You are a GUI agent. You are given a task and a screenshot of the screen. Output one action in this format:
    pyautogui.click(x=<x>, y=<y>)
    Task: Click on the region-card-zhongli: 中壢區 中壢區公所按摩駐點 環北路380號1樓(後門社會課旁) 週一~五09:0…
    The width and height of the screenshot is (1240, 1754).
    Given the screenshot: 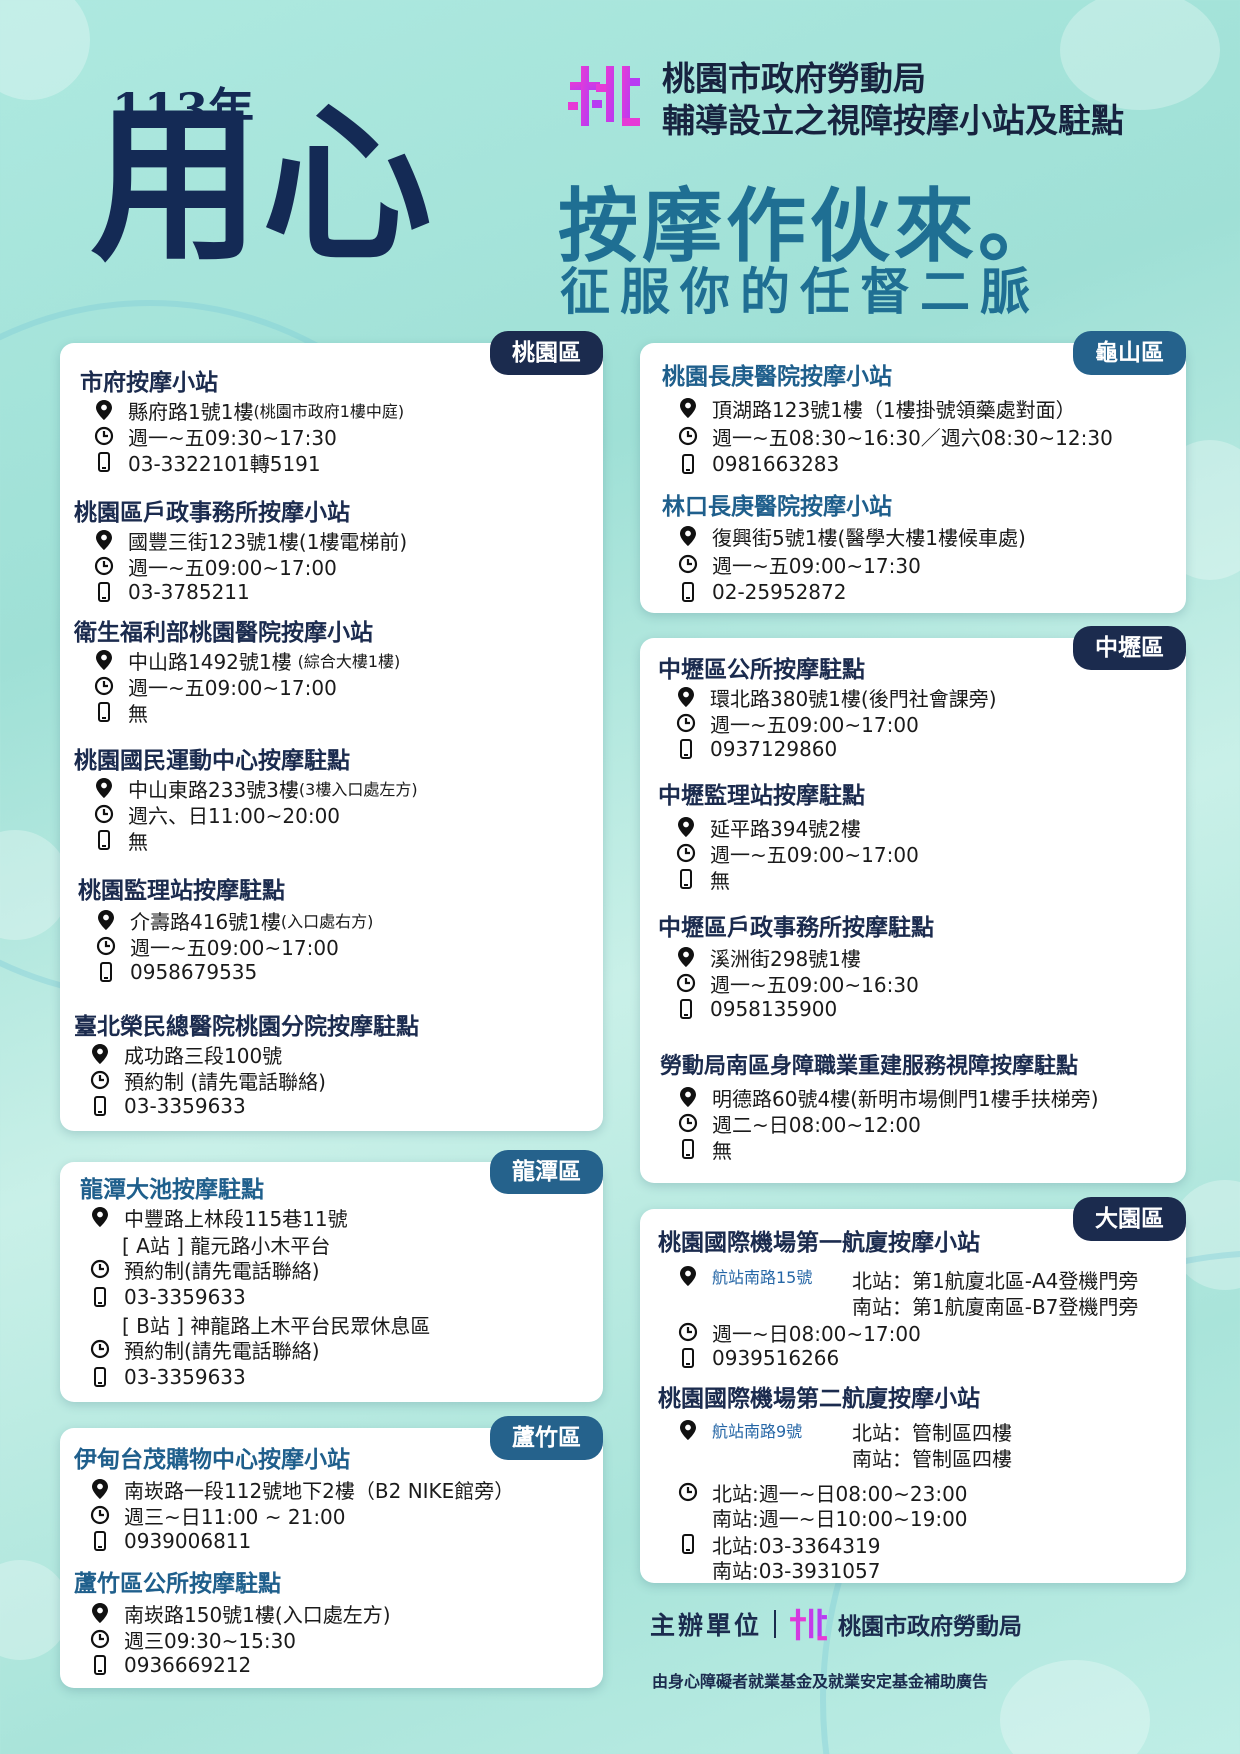 What is the action you would take?
    pyautogui.click(x=913, y=904)
    